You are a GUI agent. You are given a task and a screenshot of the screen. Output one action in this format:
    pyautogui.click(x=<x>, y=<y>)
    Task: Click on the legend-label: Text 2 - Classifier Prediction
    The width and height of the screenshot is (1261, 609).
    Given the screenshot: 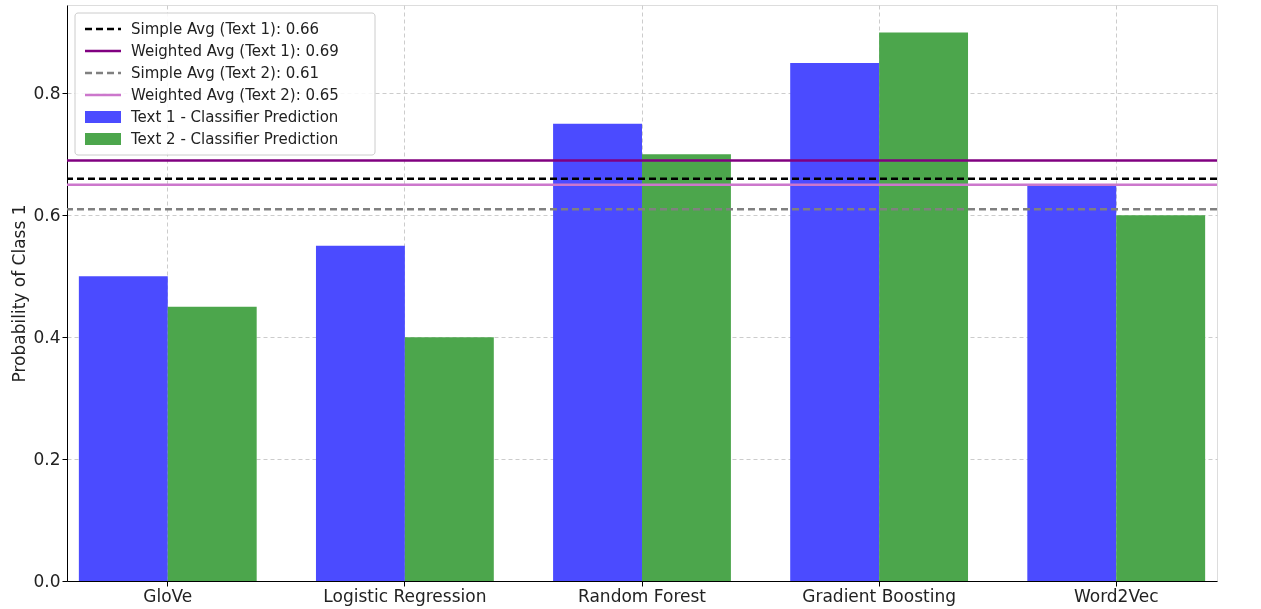 What is the action you would take?
    pyautogui.click(x=234, y=139)
    